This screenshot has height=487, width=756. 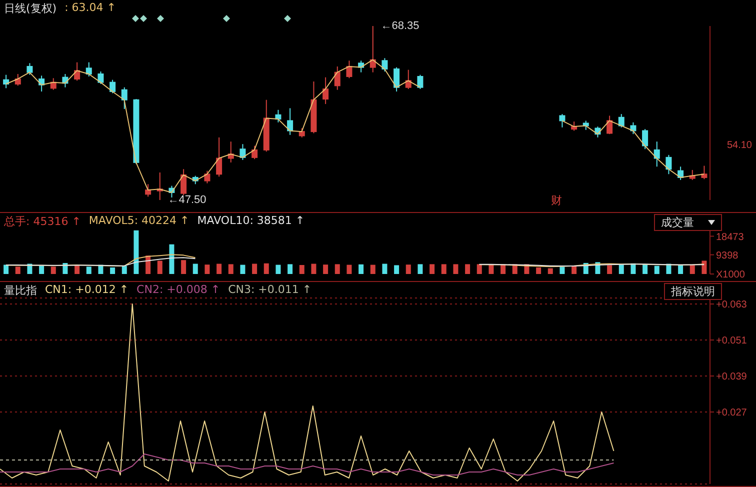 I want to click on text: MAVOL10: 38581 ↑, so click(x=251, y=221).